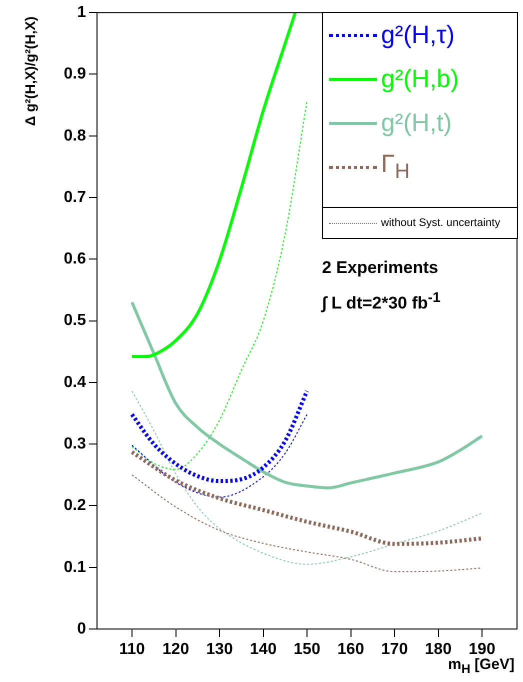  What do you see at coordinates (307, 649) in the screenshot?
I see `x-tick-label: 150` at bounding box center [307, 649].